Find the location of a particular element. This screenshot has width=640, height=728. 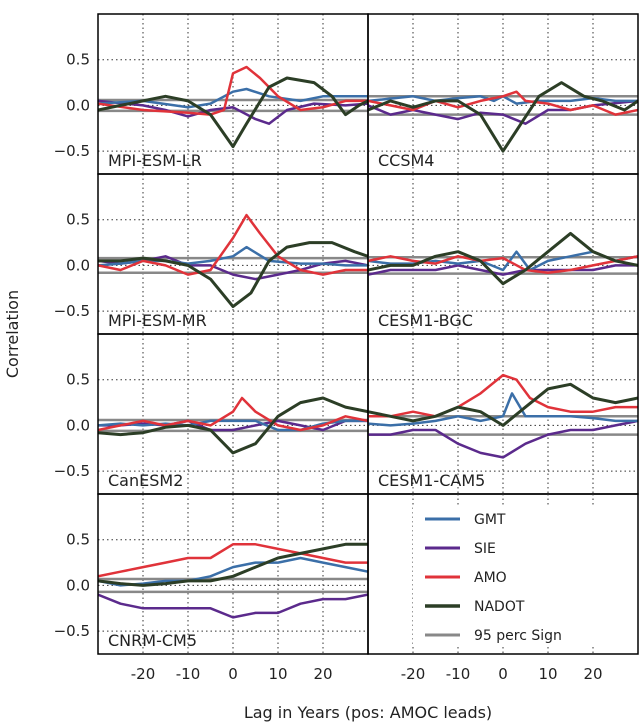

legend-label: GMT is located at coordinates (490, 520).